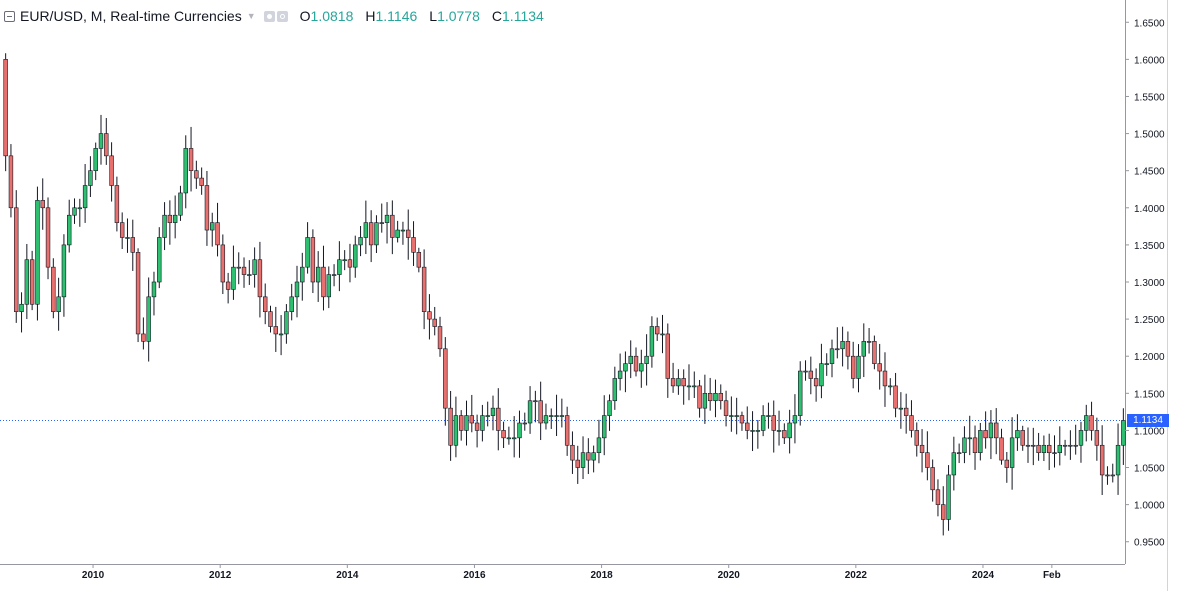 The height and width of the screenshot is (591, 1200). What do you see at coordinates (269, 16) in the screenshot?
I see `eye-icon` at bounding box center [269, 16].